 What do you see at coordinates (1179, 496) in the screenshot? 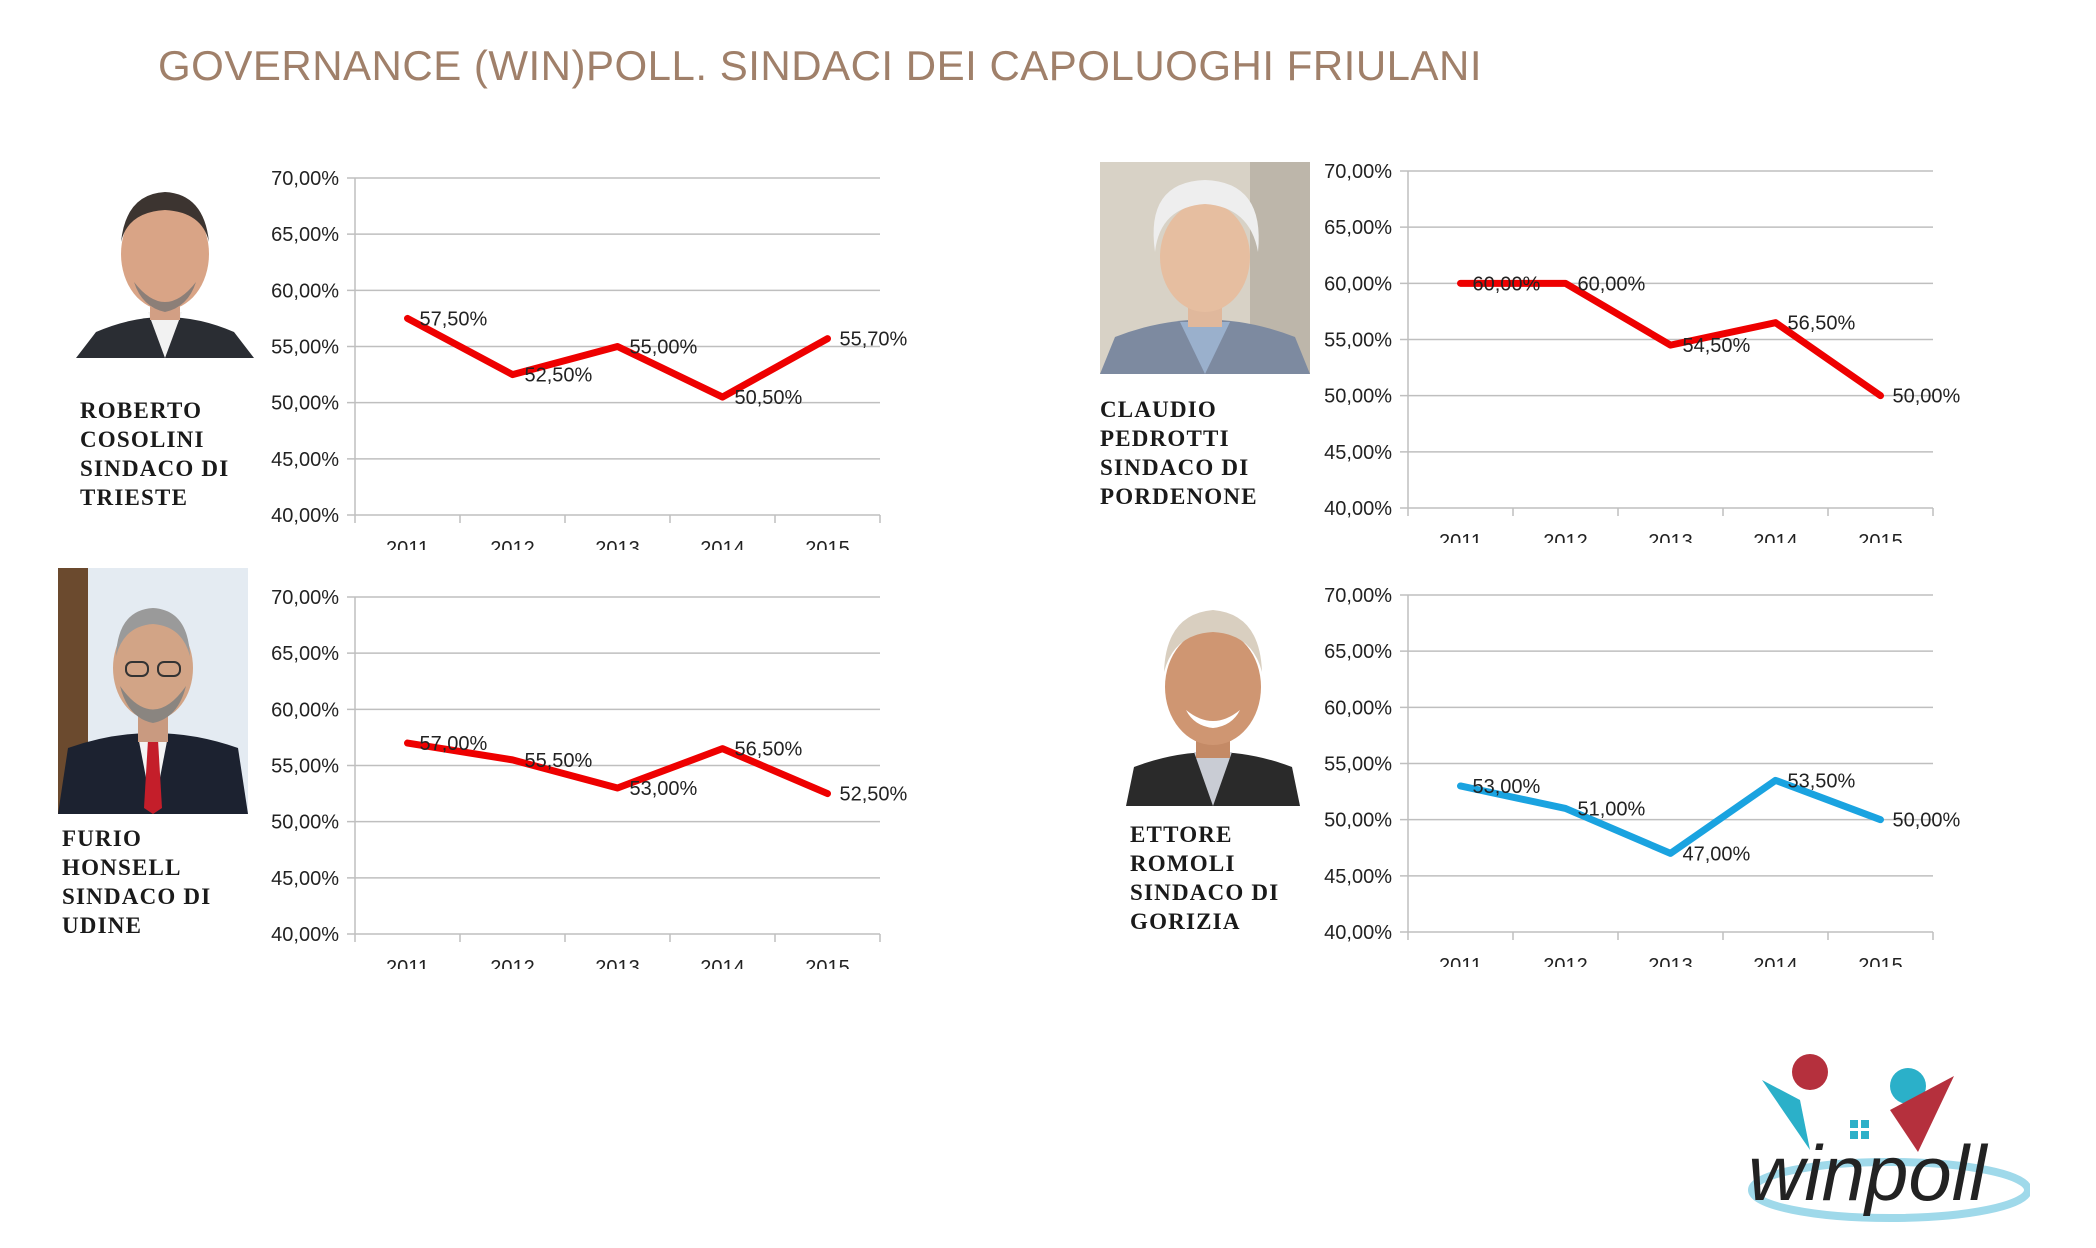
I see `mayor-role-line2: PORDENONE` at bounding box center [1179, 496].